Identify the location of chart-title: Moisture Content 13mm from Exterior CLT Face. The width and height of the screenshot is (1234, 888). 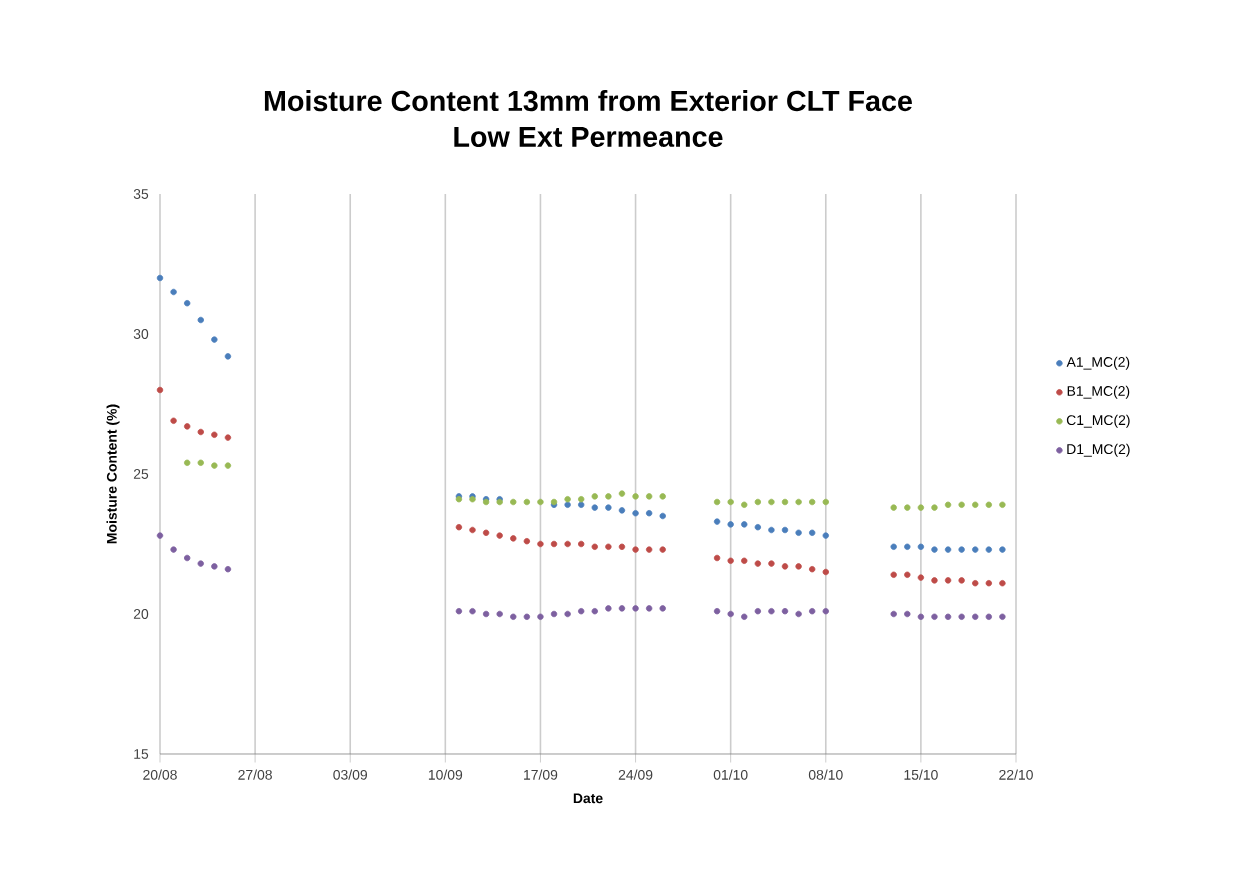
(588, 101).